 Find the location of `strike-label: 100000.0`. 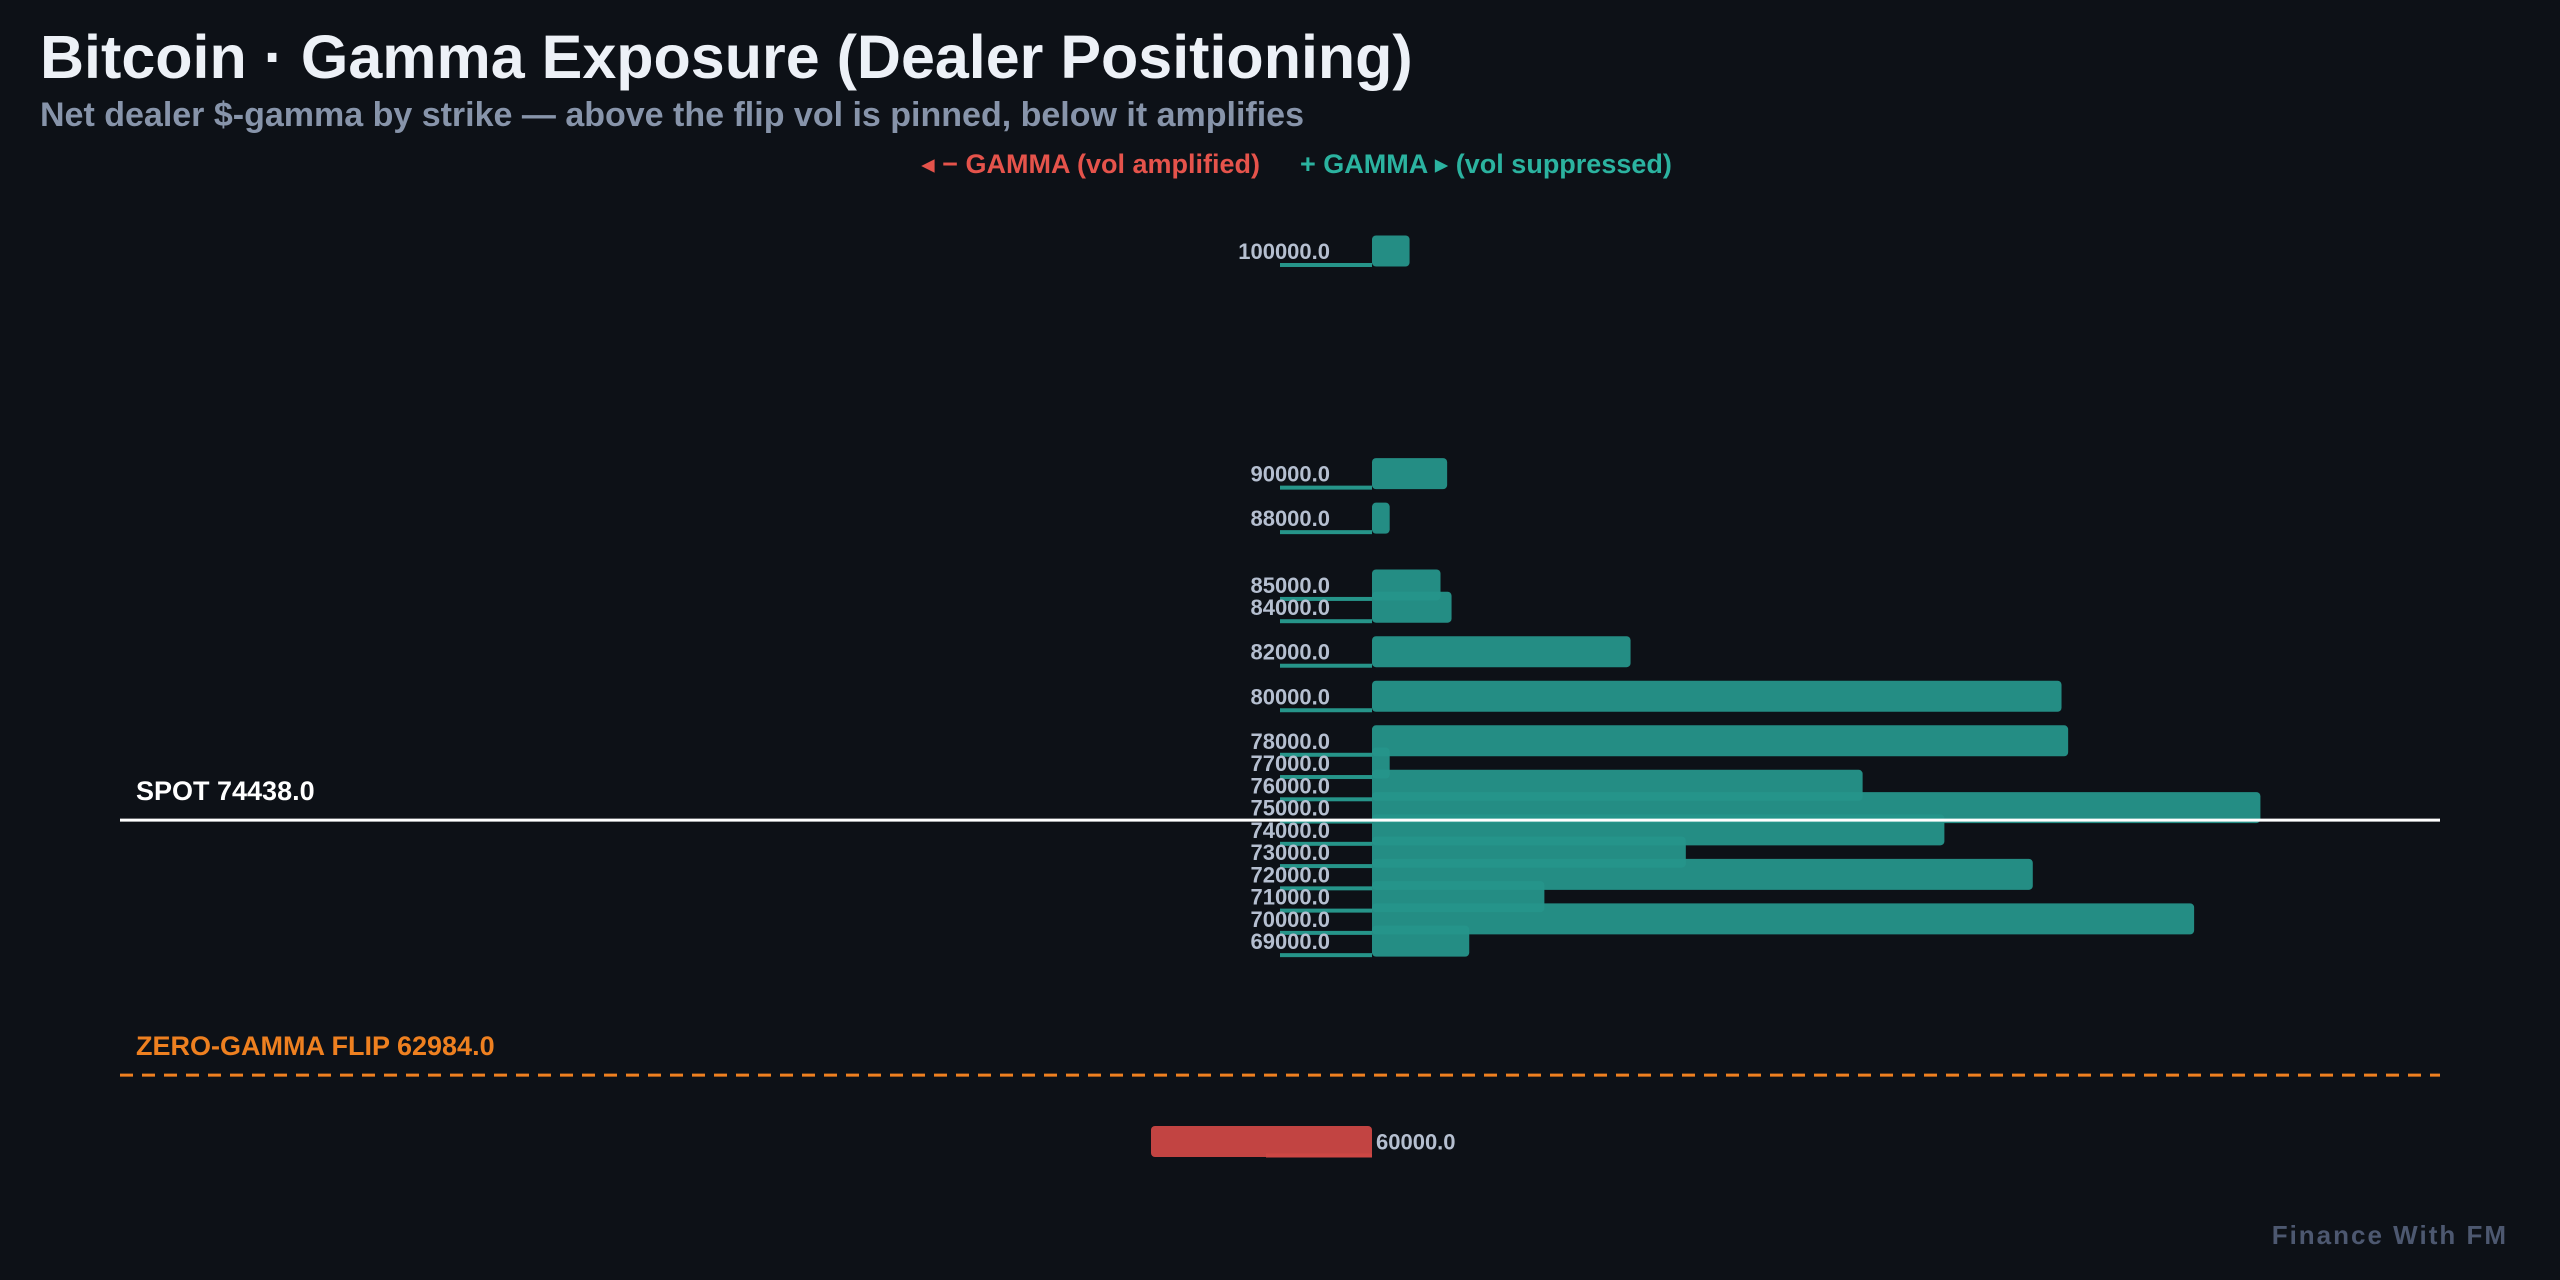

strike-label: 100000.0 is located at coordinates (1284, 251).